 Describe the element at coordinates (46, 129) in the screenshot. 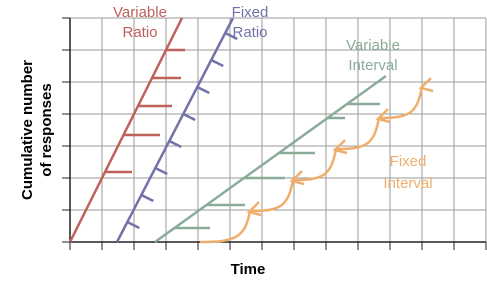

I see `y-axis-title: of responses` at that location.